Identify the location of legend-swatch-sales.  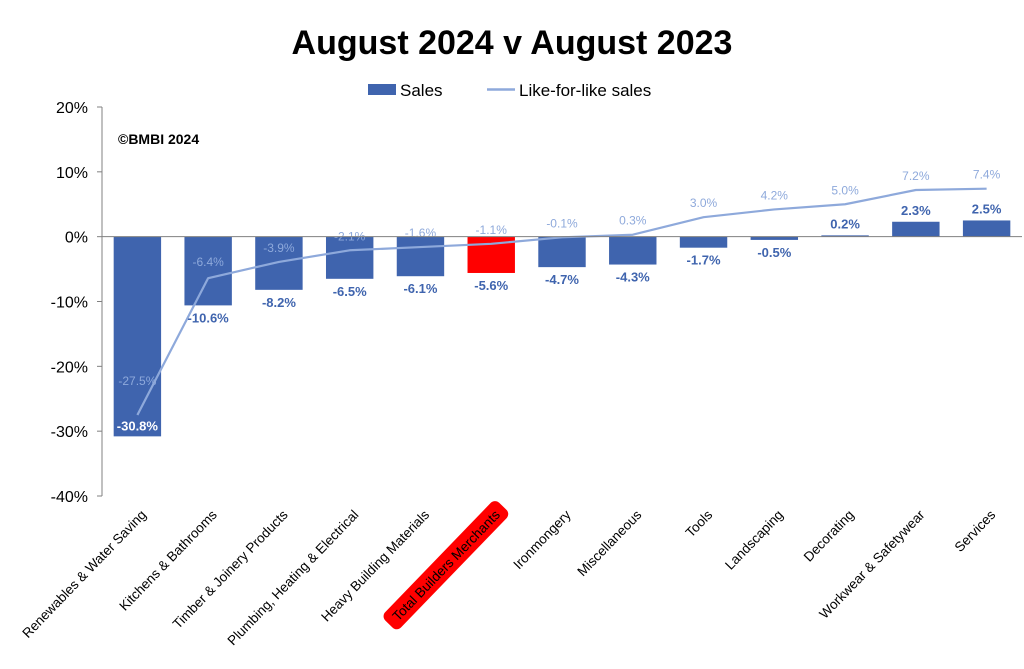
(382, 89).